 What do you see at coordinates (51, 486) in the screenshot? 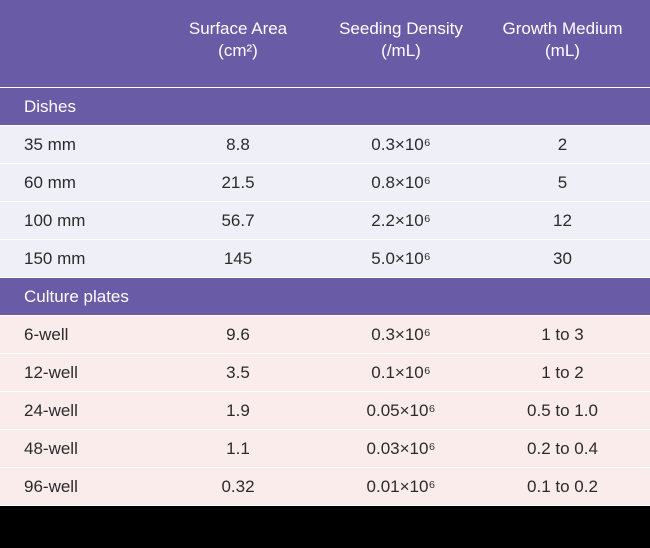
I see `vessel-cell: 96-well` at bounding box center [51, 486].